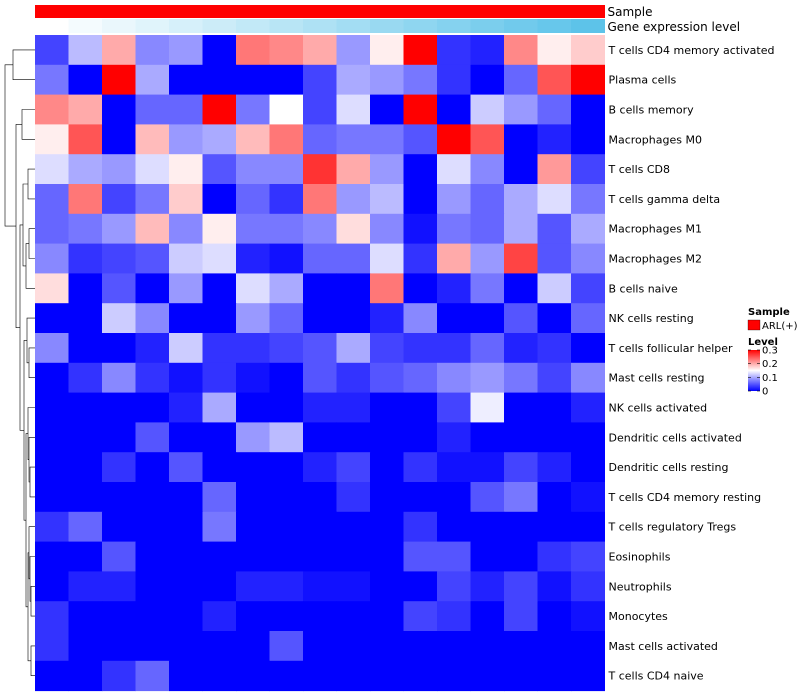  What do you see at coordinates (658, 408) in the screenshot?
I see `row-label: NK cells activated` at bounding box center [658, 408].